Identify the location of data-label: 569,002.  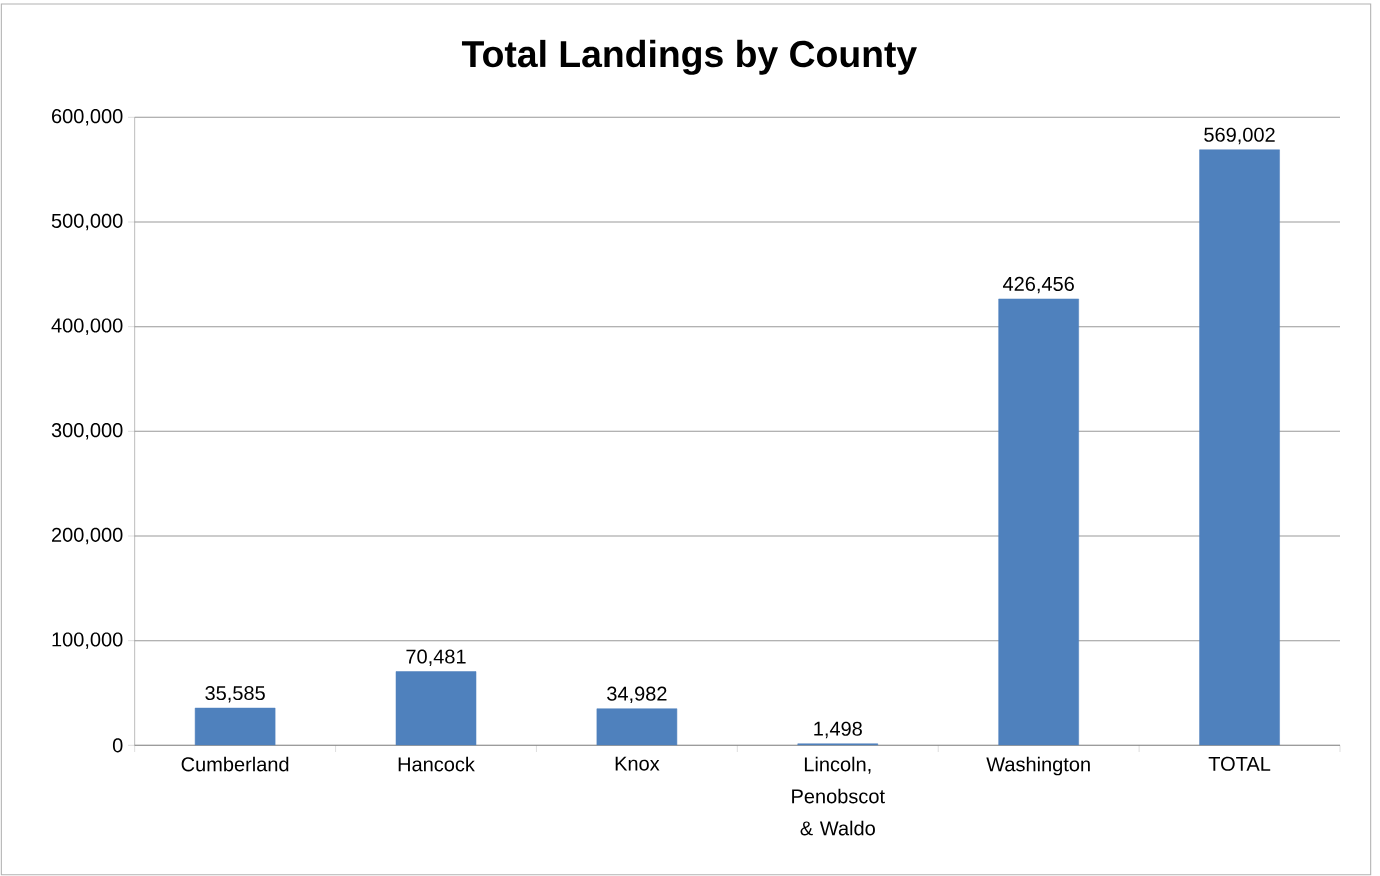
(1239, 136).